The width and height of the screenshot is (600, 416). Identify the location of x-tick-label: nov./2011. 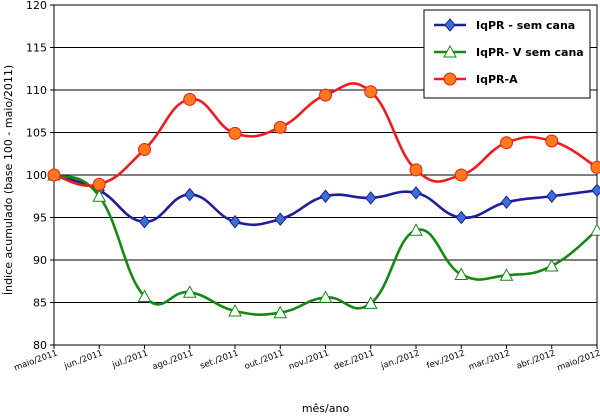
(308, 360).